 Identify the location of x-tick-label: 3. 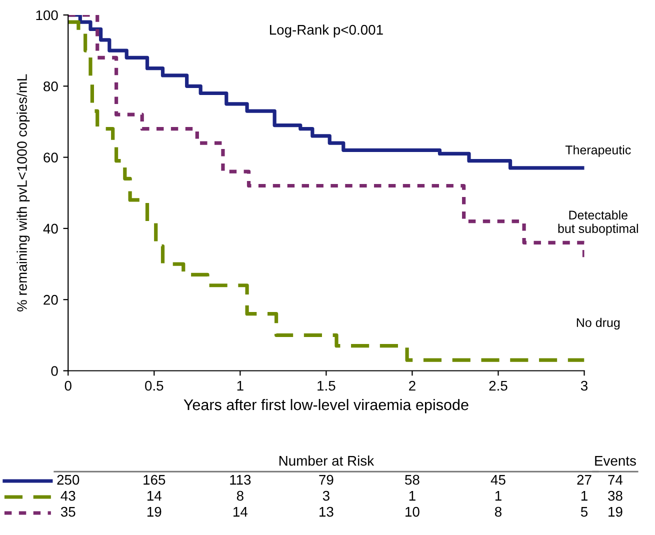
(584, 385).